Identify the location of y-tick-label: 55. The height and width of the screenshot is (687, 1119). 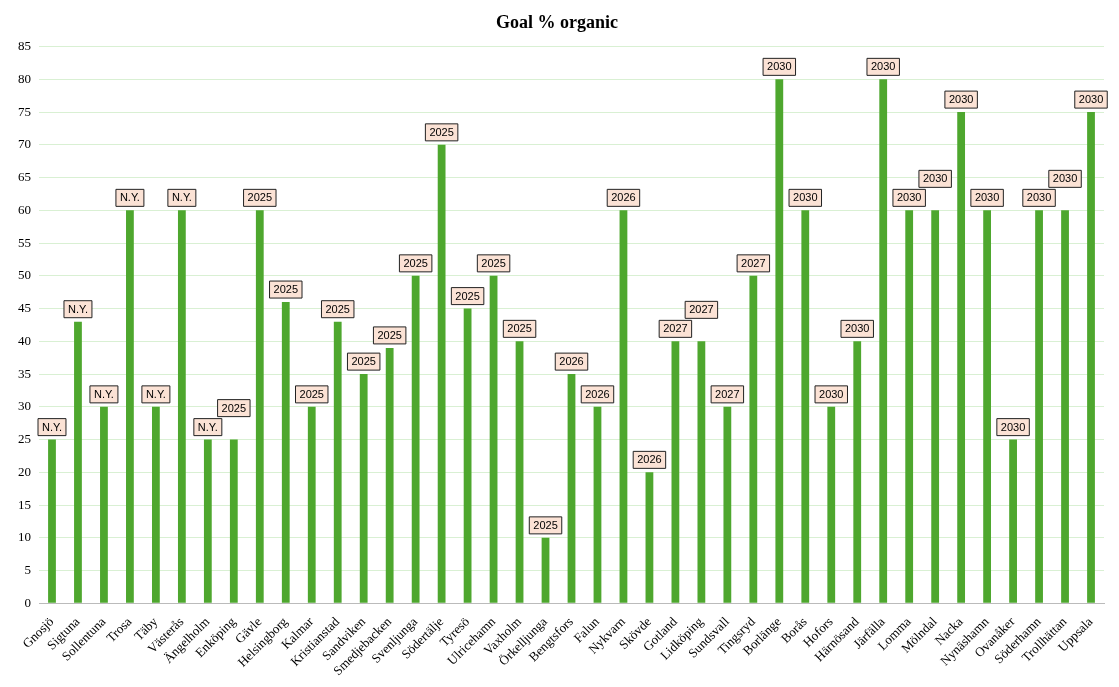
(24, 242).